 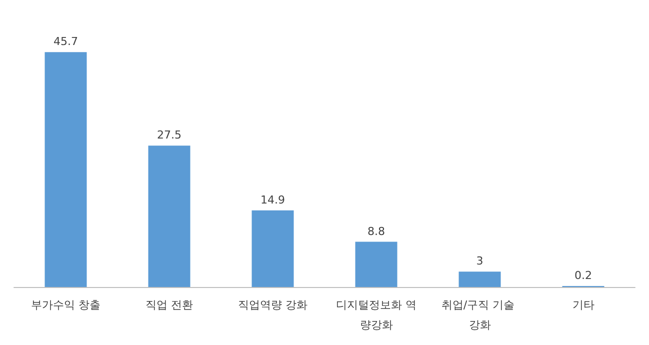 What do you see at coordinates (376, 315) in the screenshot?
I see `x-tick-label: 디지털정보화 역량강화` at bounding box center [376, 315].